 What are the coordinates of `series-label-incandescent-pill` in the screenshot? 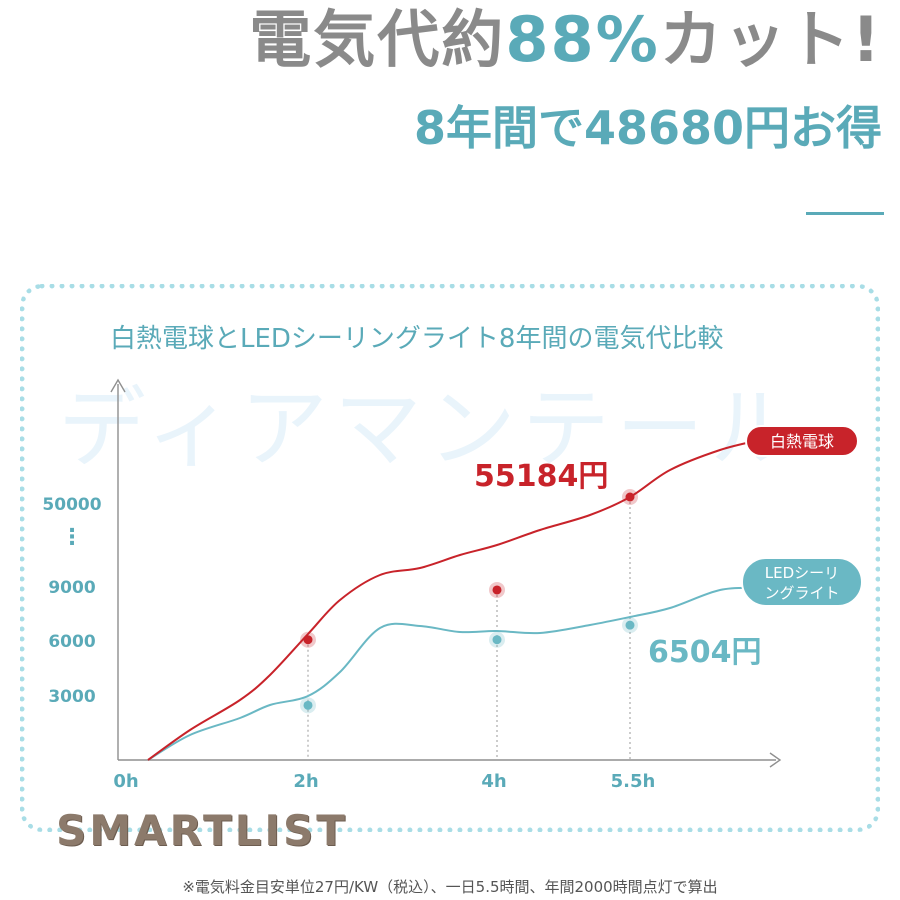 It's located at (802, 441).